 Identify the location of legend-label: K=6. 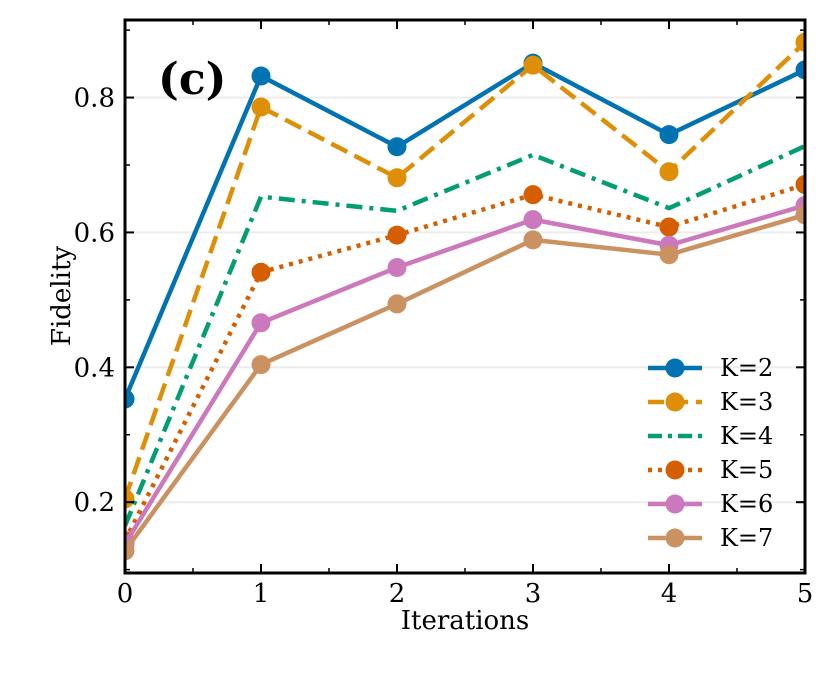
(746, 504).